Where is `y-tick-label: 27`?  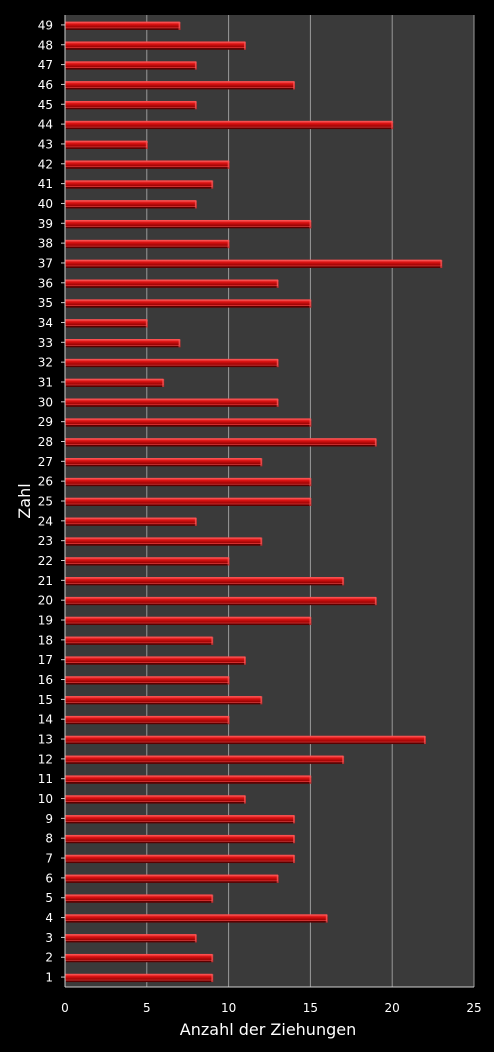 y-tick-label: 27 is located at coordinates (45, 462).